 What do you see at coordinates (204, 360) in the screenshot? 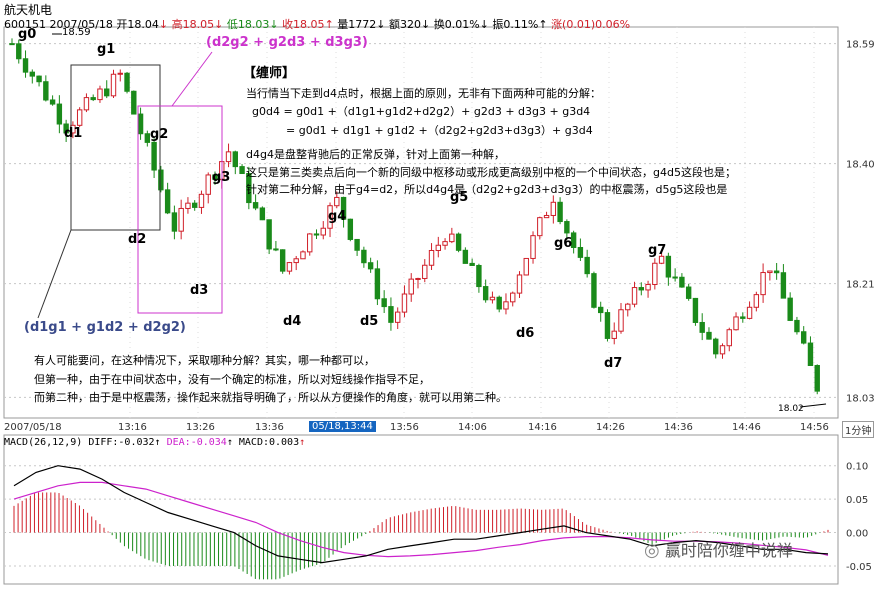
I see `bottom-note-line-1: 有人可能要问，在这种情况下，采取哪种分解？其实，哪一种都可以，` at bounding box center [204, 360].